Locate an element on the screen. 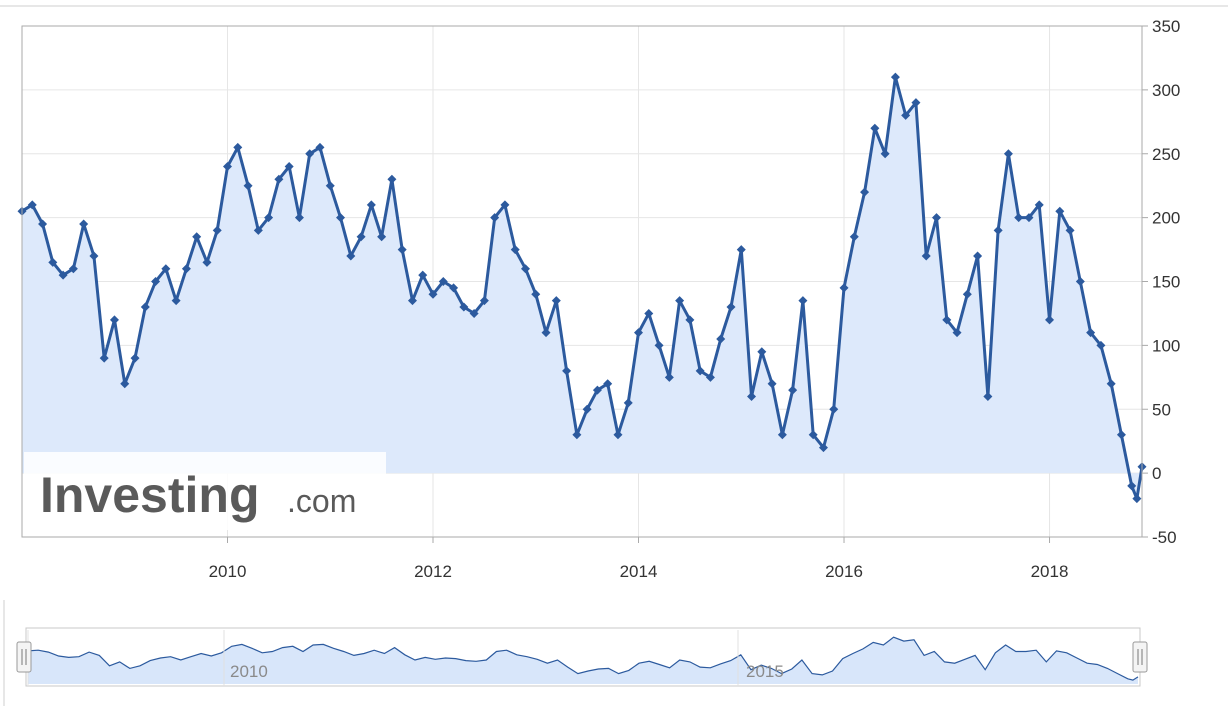 The width and height of the screenshot is (1228, 711). x-tick-label: 2012 is located at coordinates (433, 571).